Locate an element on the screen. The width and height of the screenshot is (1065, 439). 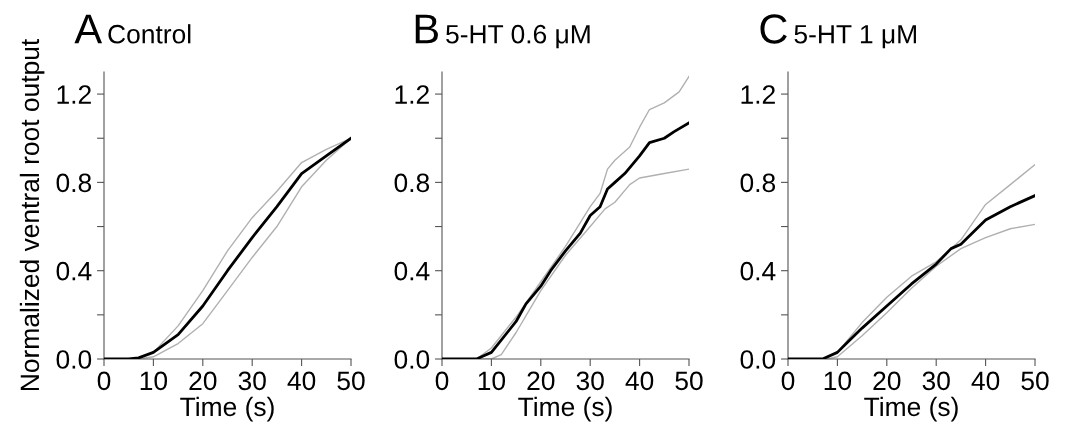
y-axis-title: Normalized ventral root output is located at coordinates (32, 214).